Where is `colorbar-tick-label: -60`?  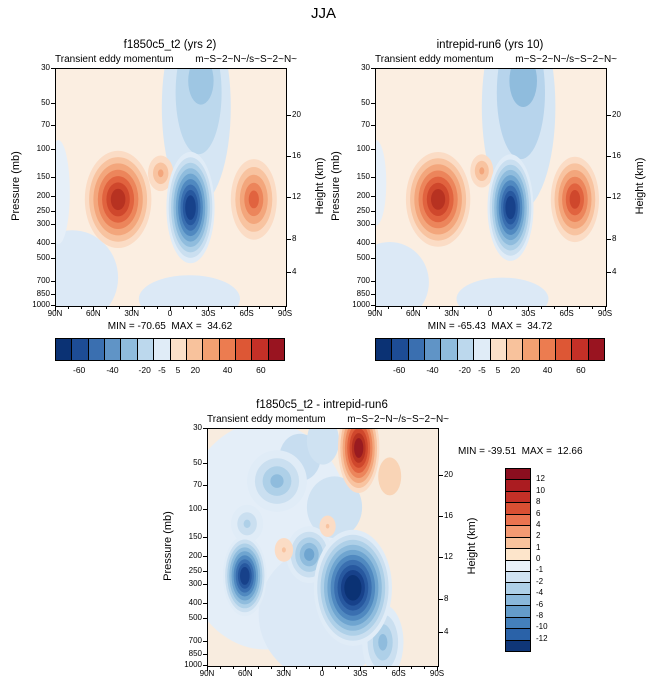
colorbar-tick-label: -60 is located at coordinates (79, 370).